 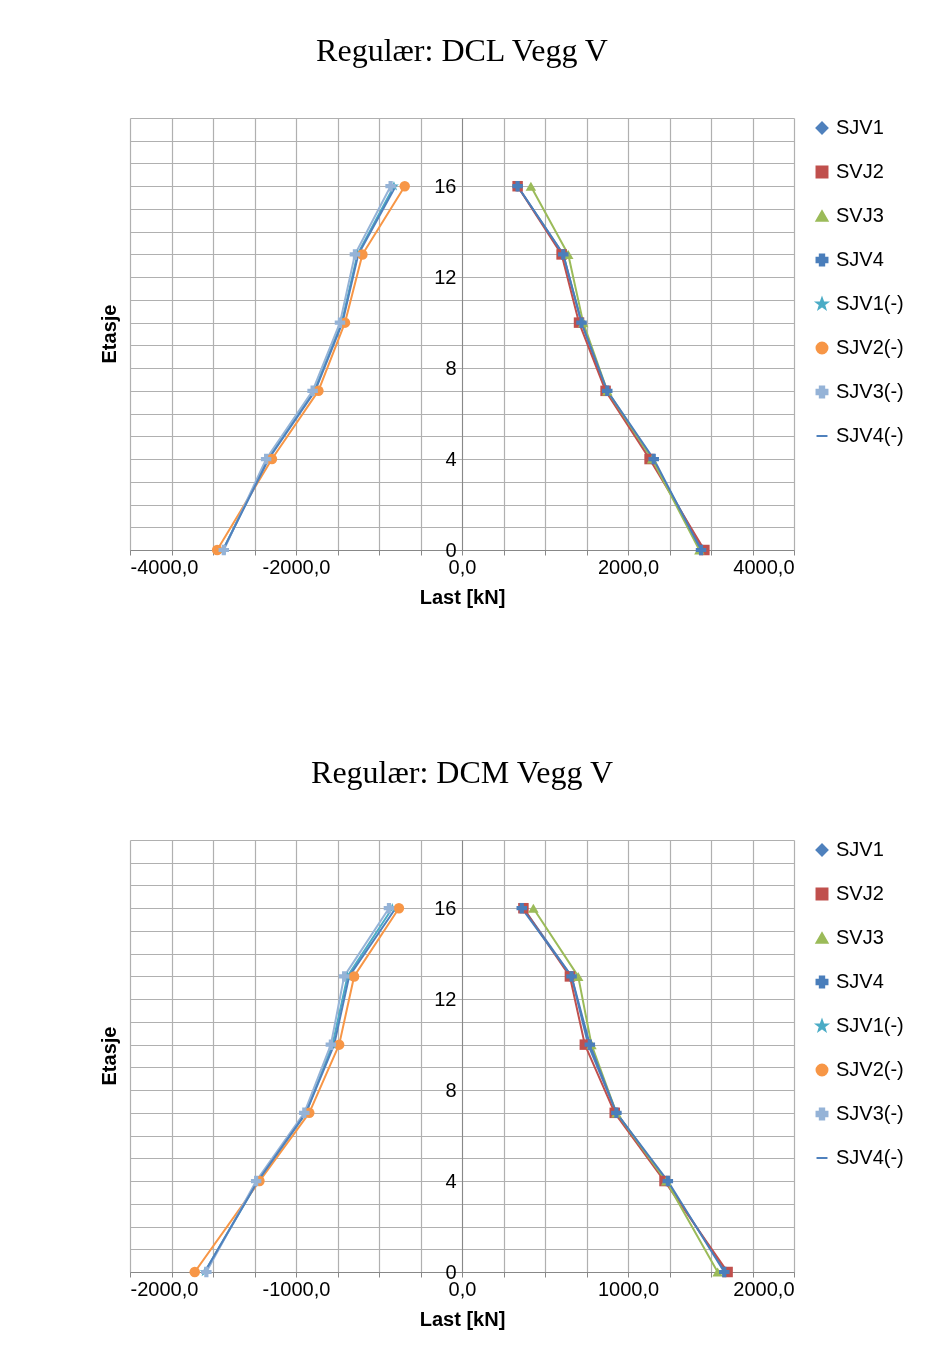 What do you see at coordinates (296, 1288) in the screenshot?
I see `x-tick-label: -1000,0` at bounding box center [296, 1288].